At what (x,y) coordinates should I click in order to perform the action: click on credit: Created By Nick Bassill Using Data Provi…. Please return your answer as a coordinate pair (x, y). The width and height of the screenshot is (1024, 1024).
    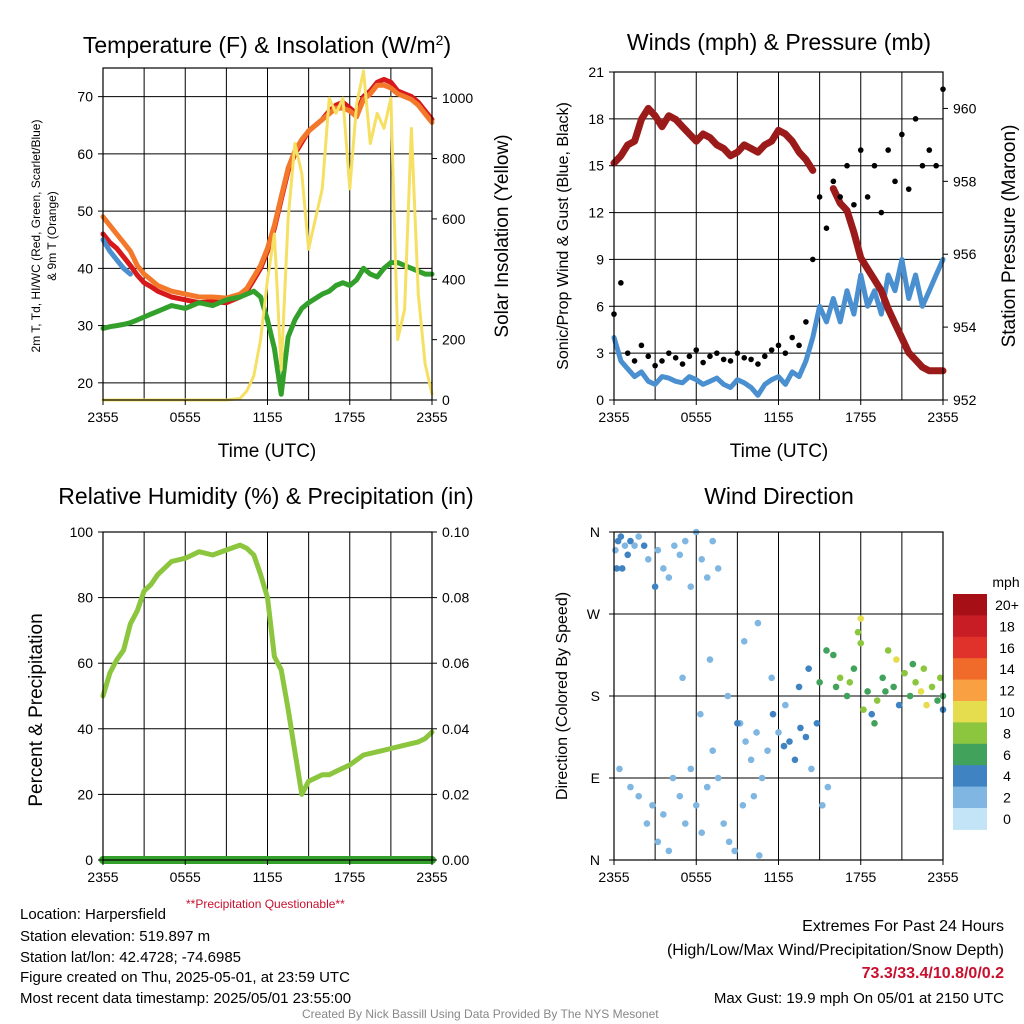
    Looking at the image, I should click on (480, 1014).